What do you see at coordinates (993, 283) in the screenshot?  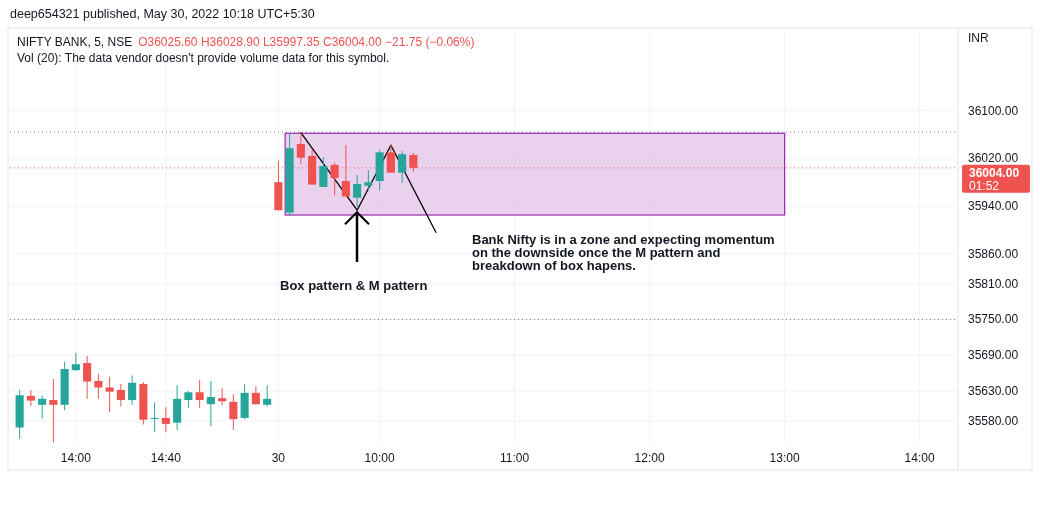 I see `y-tick-label: 35810.00` at bounding box center [993, 283].